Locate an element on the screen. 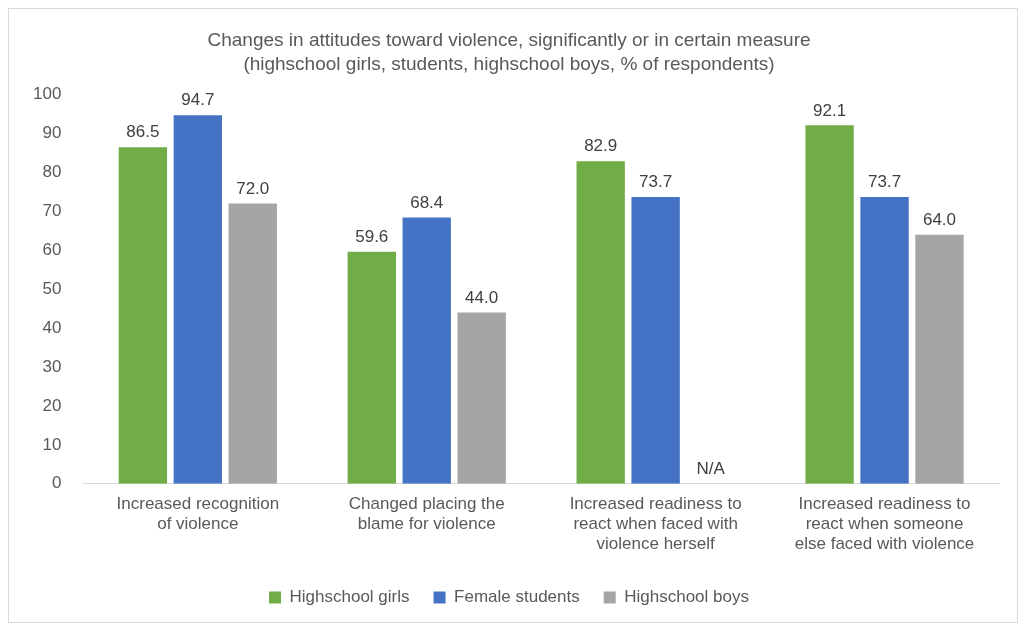  data-label: 72.0 is located at coordinates (253, 188).